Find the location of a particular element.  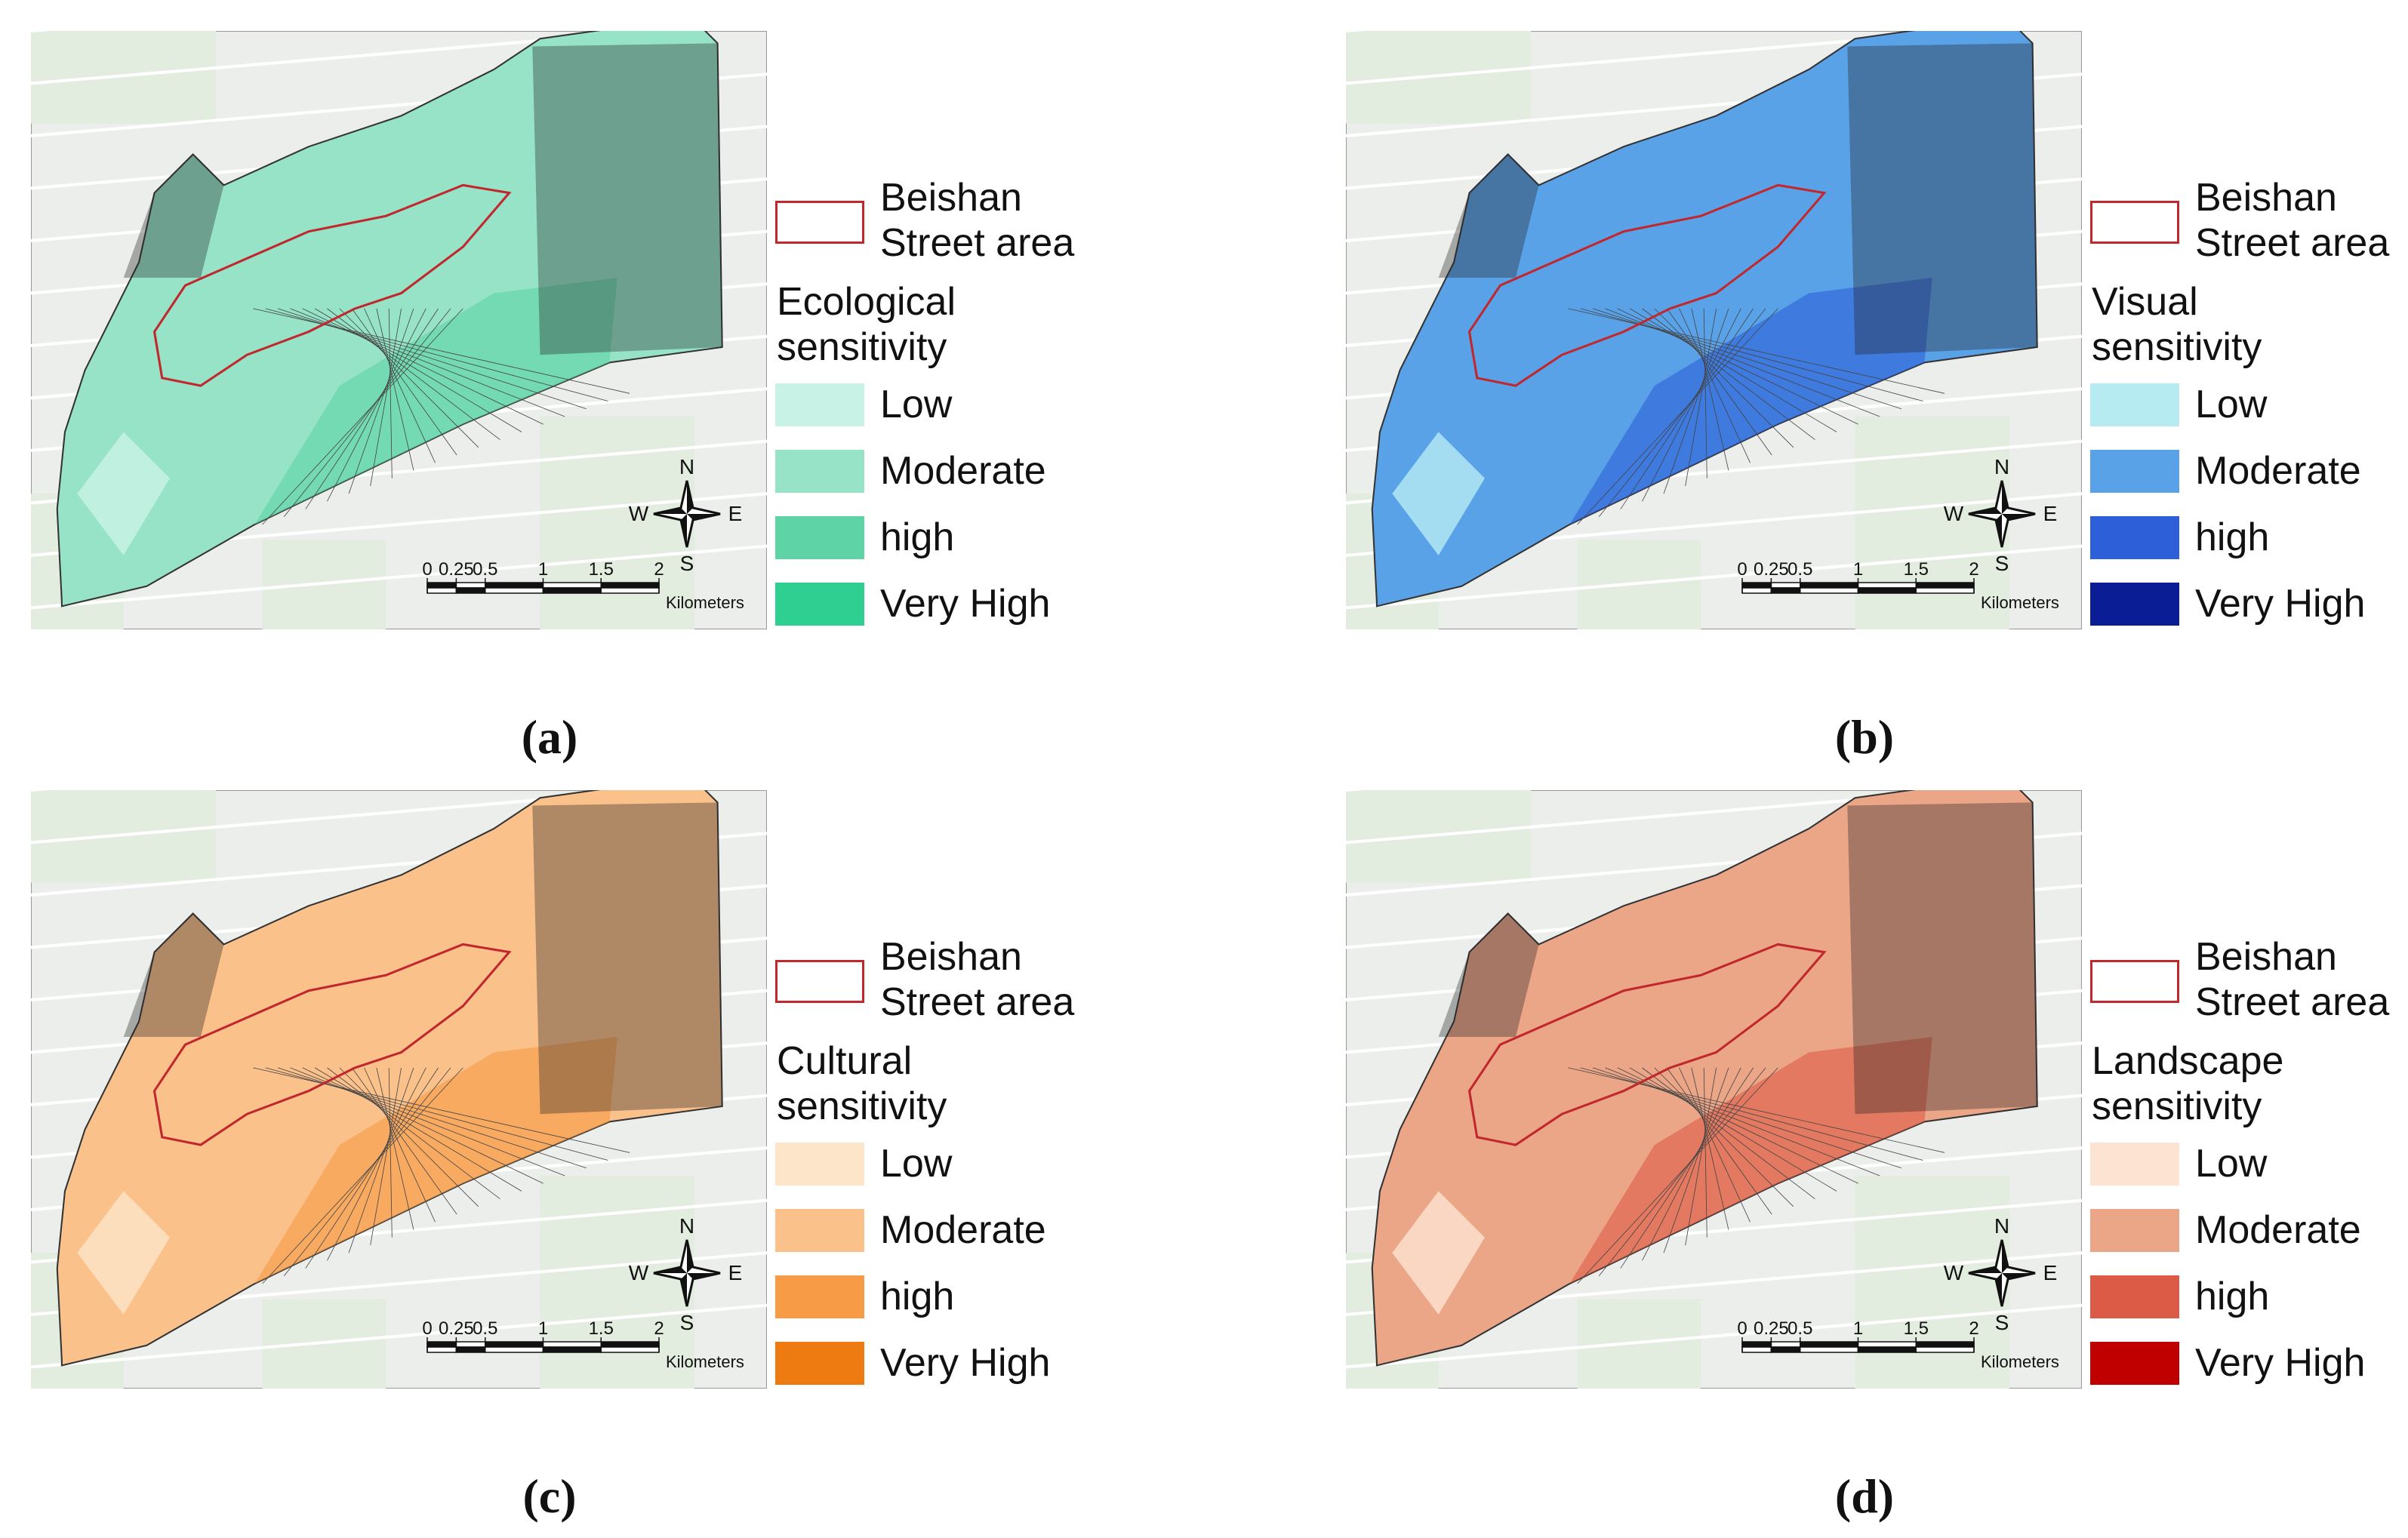

beishan-boundary is located at coordinates (1647, 285).